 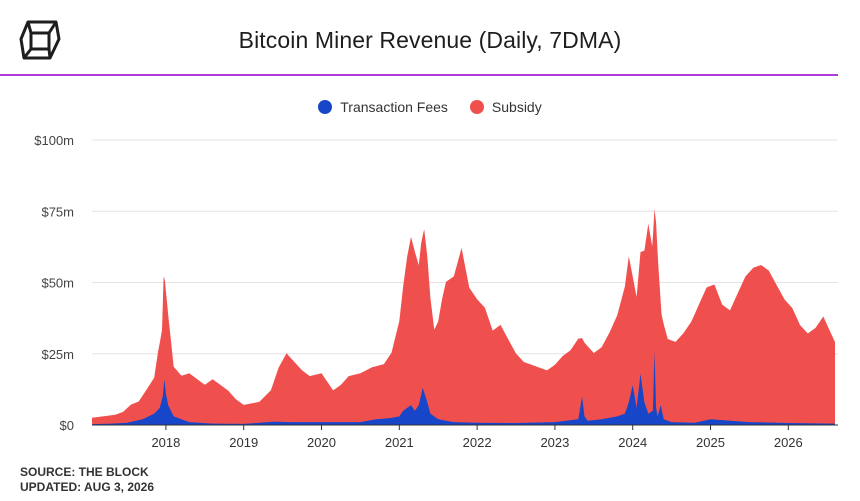 I want to click on chart-title: Bitcoin Miner Revenue (Daily, 7DMA), so click(x=430, y=40).